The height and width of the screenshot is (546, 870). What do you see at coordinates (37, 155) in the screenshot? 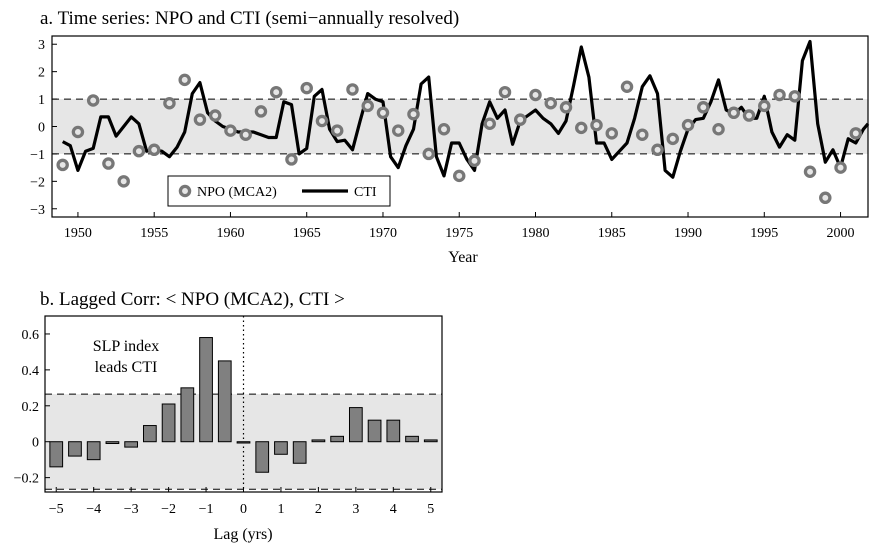
I see `ytick-label-a-2: −1` at bounding box center [37, 155].